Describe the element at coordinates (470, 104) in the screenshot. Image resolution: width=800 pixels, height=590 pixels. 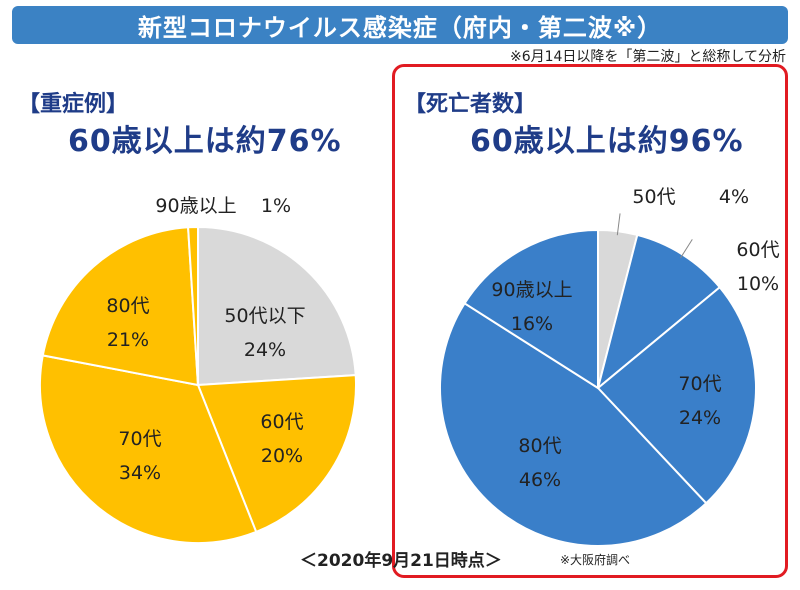
I see `death-label: 【死亡者数】` at that location.